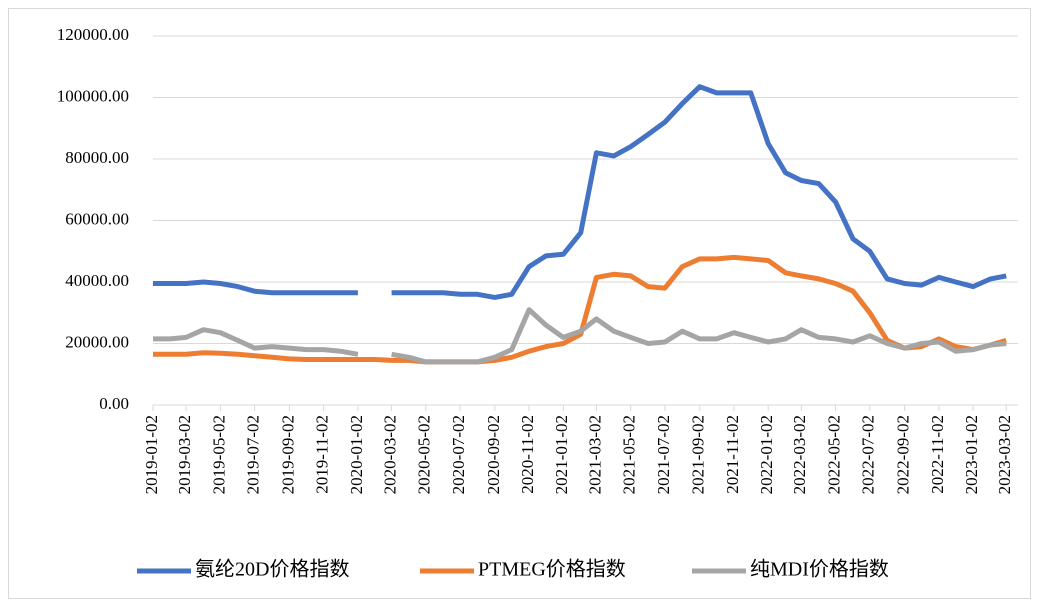 The width and height of the screenshot is (1040, 602). What do you see at coordinates (97, 218) in the screenshot?
I see `y-tick-label: 60000.00` at bounding box center [97, 218].